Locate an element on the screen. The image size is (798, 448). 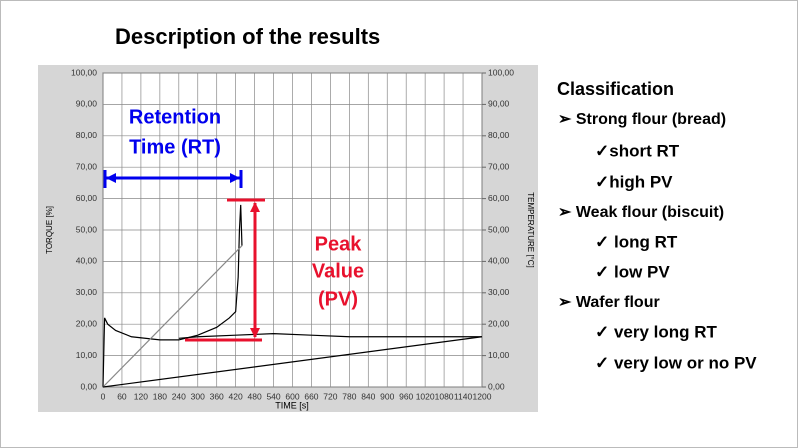
y-tick-label: 40,00 is located at coordinates (87, 261).